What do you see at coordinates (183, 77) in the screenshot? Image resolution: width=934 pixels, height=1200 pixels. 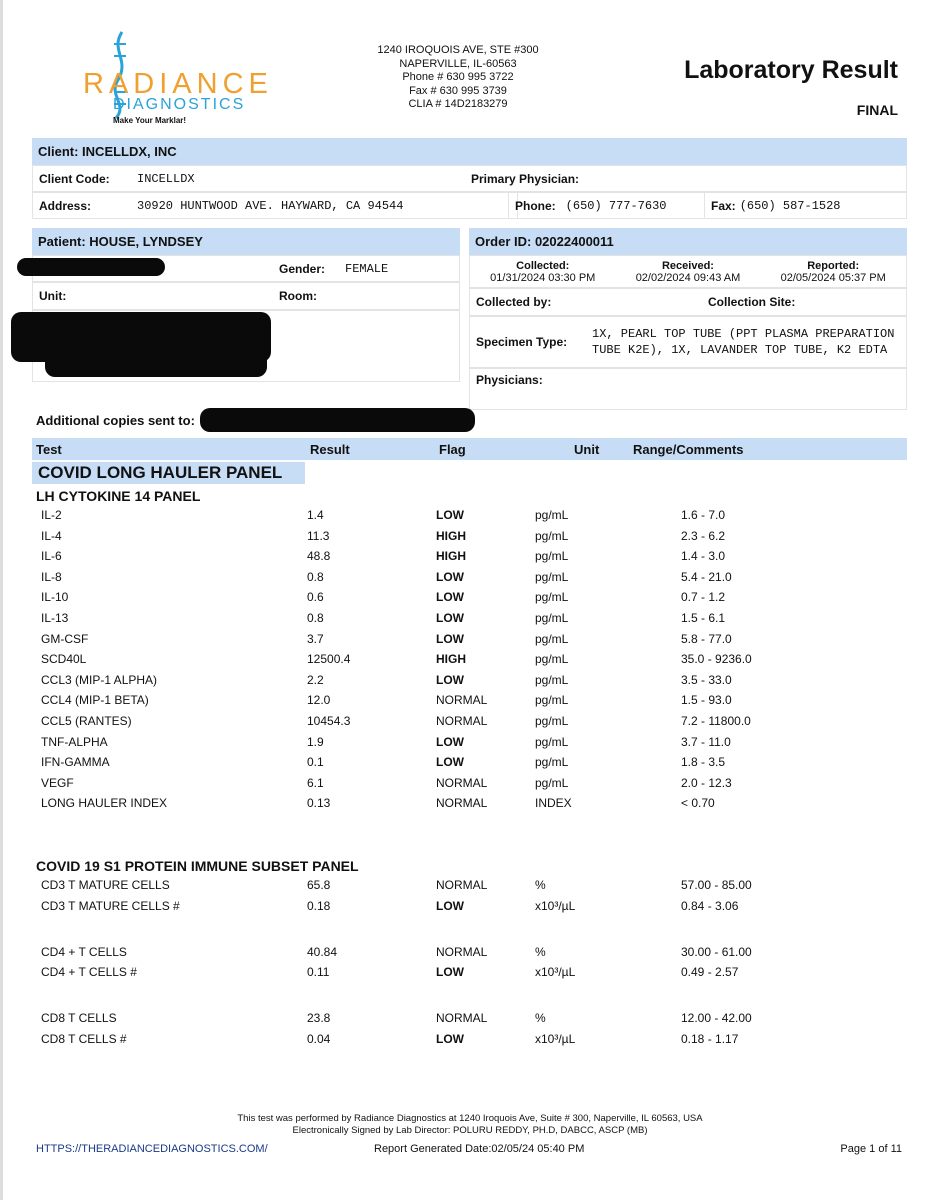 I see `radiance-logo: RADIANCE DIAGNOSTICS Make Your Marklar!` at bounding box center [183, 77].